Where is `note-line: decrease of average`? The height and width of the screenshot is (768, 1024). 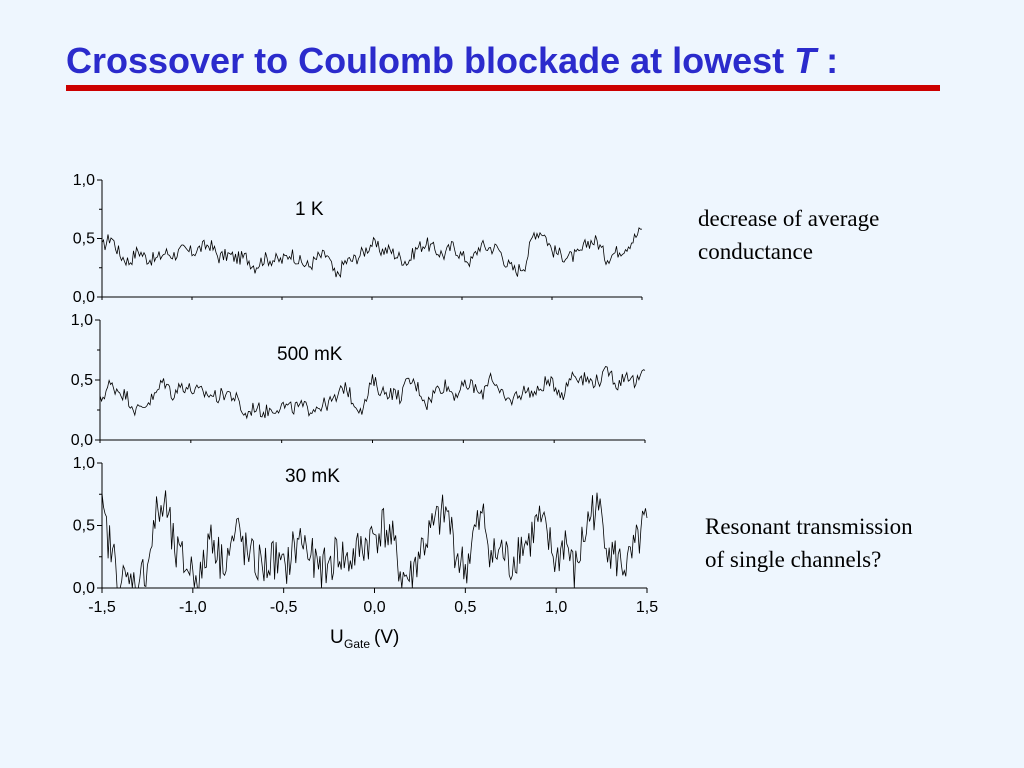
note-line: decrease of average is located at coordinates (789, 218).